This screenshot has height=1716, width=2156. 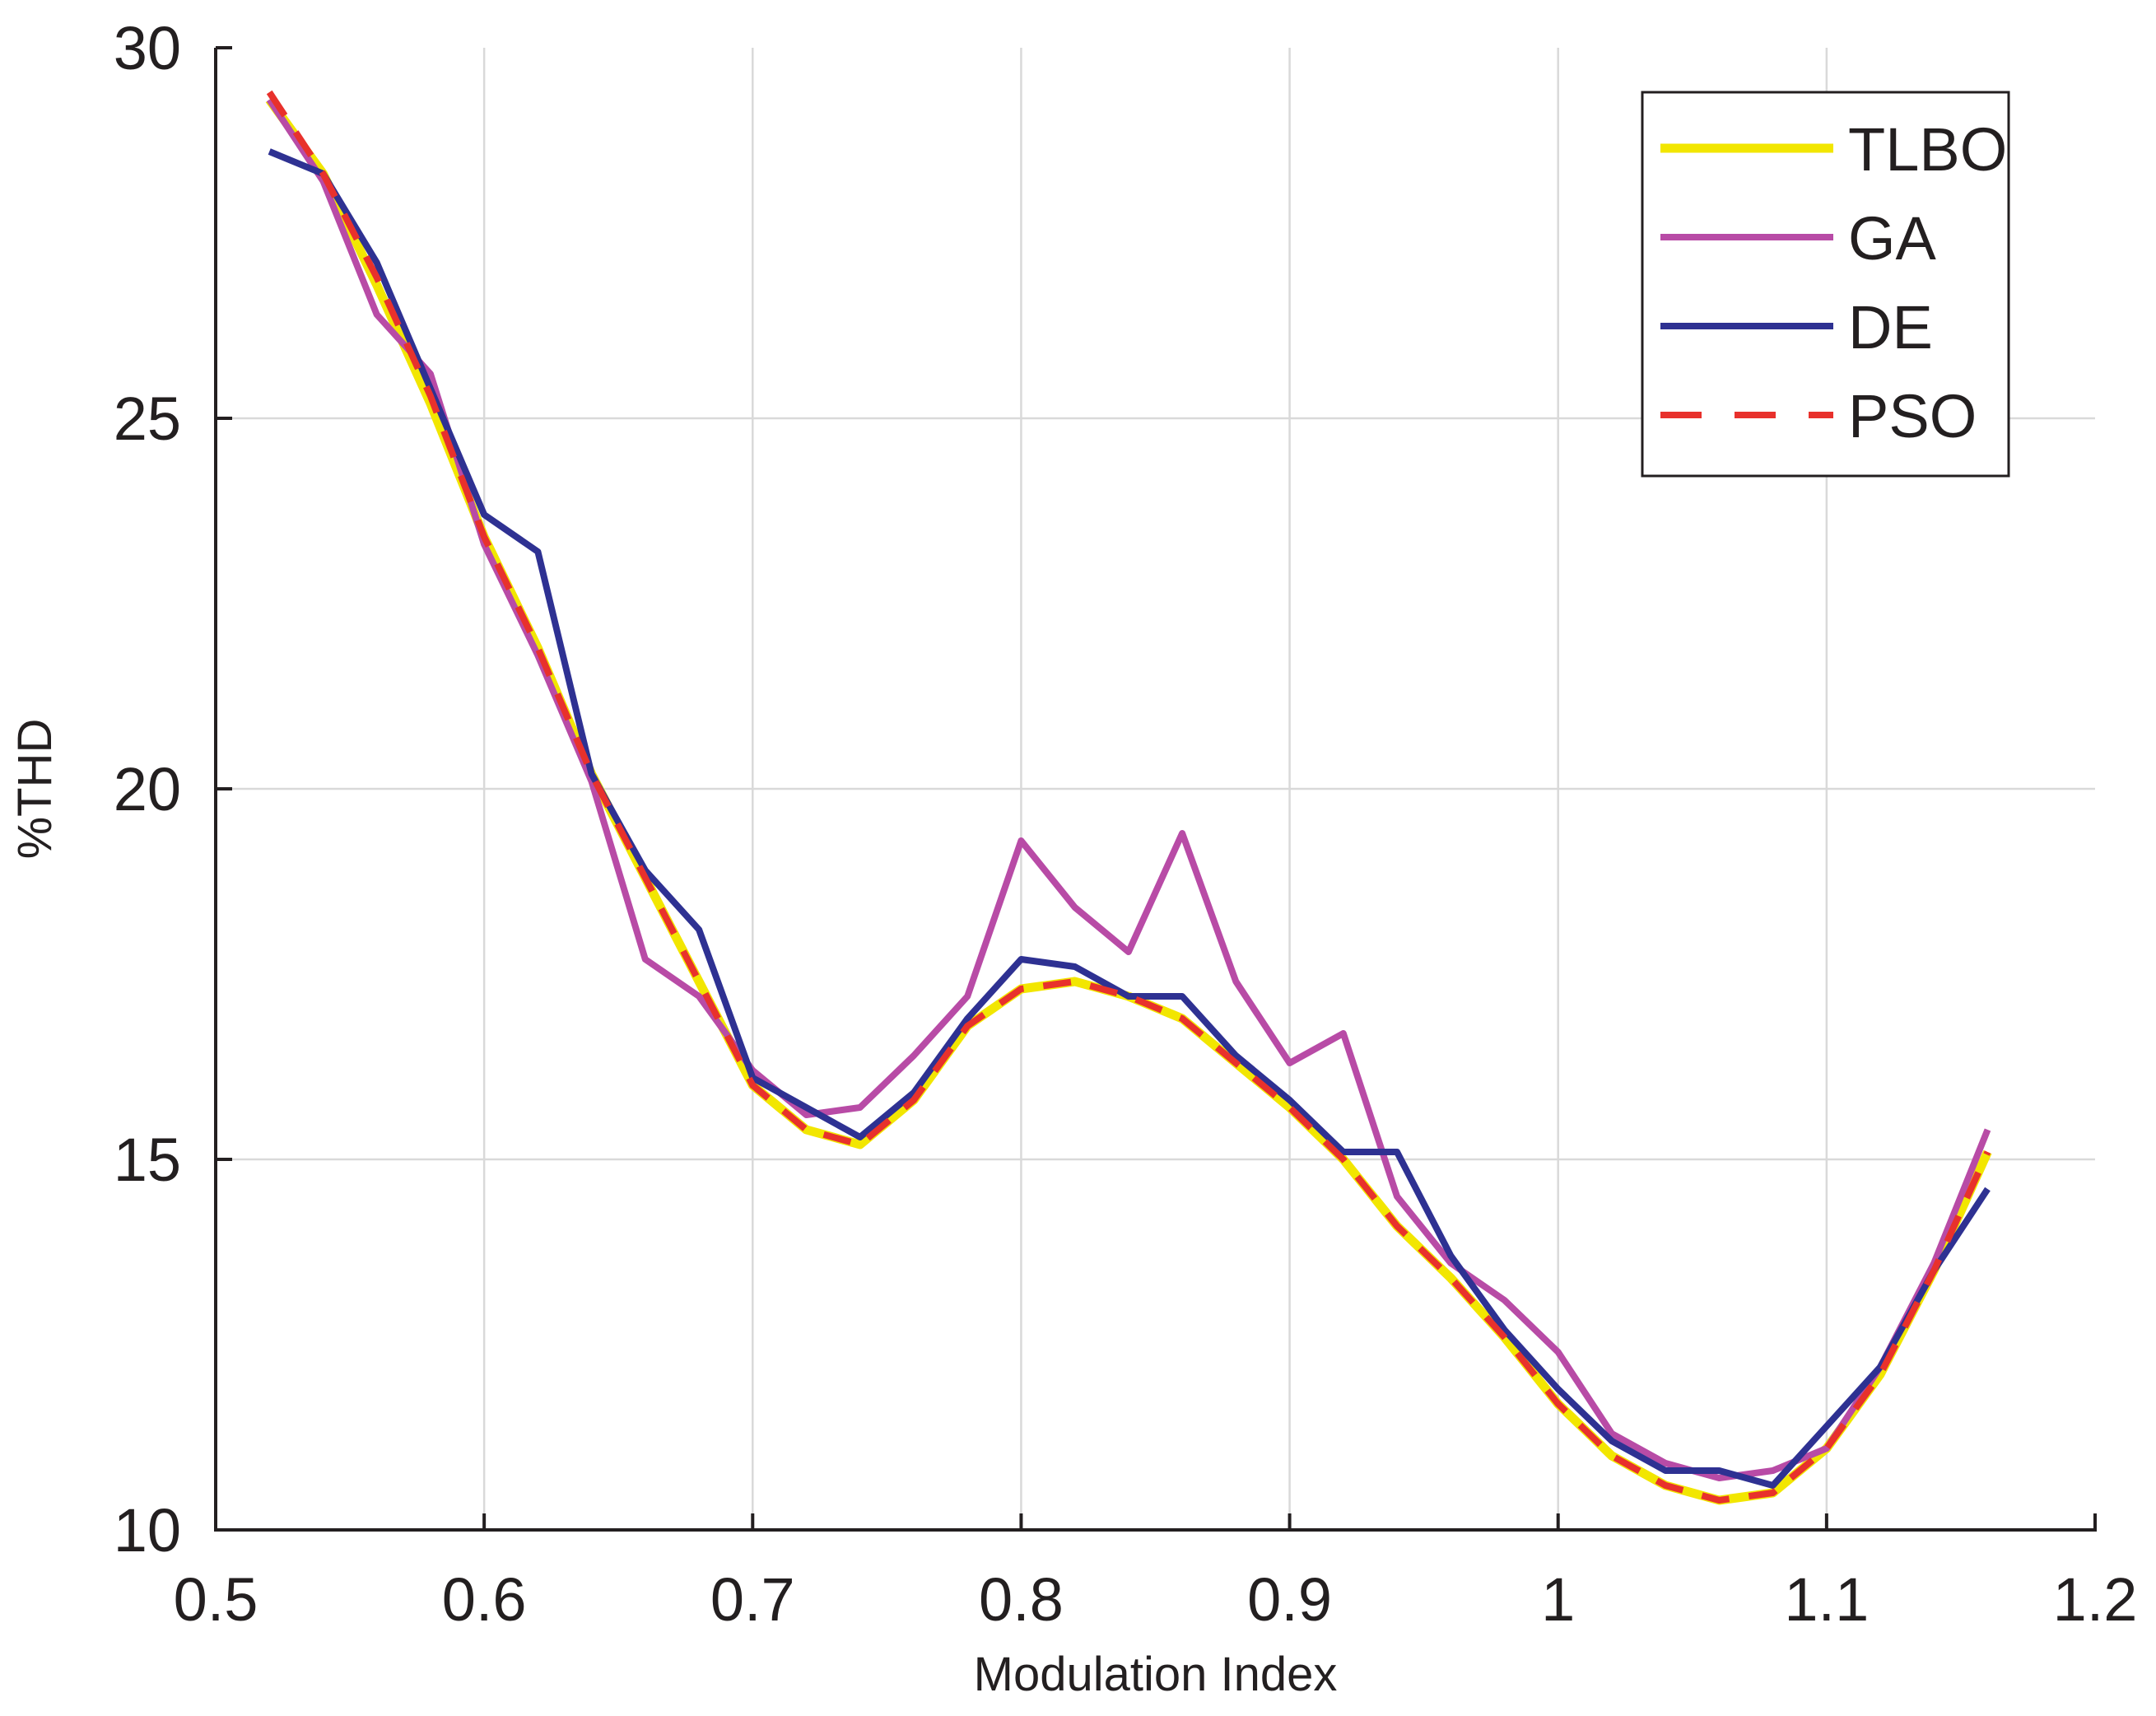 What do you see at coordinates (1156, 1674) in the screenshot?
I see `x-axis-label: Modulation Index` at bounding box center [1156, 1674].